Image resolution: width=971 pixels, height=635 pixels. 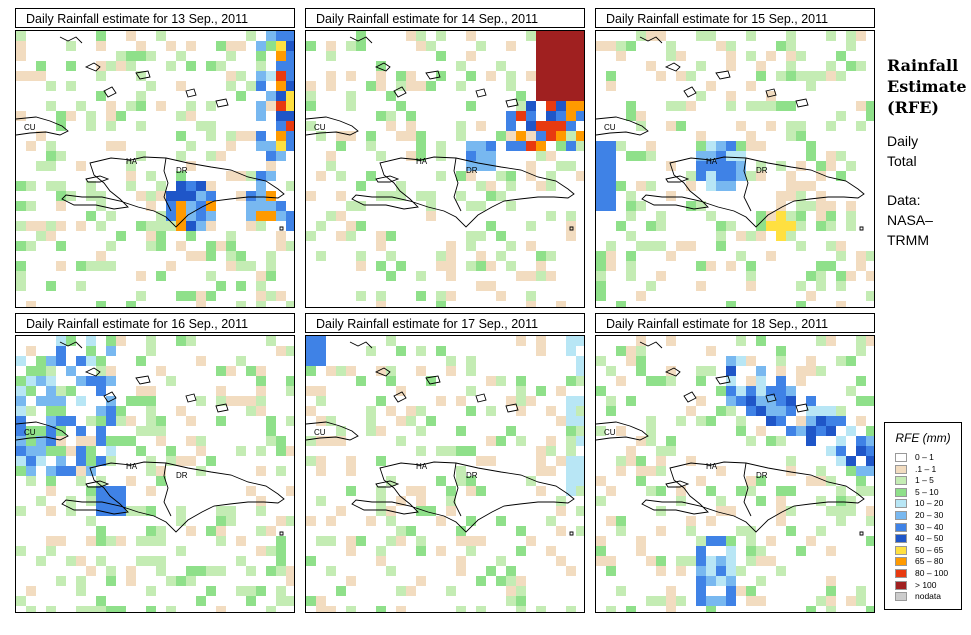 I want to click on legend-label: 30 – 40, so click(x=929, y=526).